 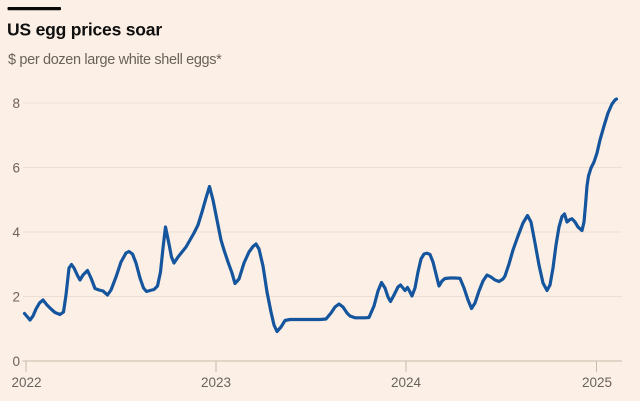 What do you see at coordinates (84, 30) in the screenshot?
I see `svg-text: US egg prices soar` at bounding box center [84, 30].